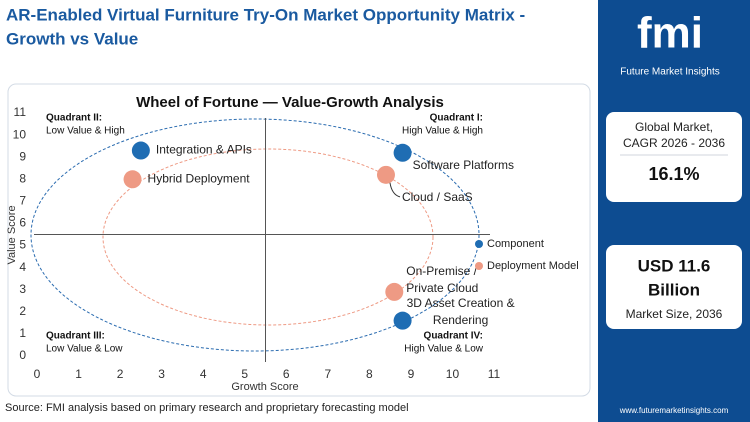 Image resolution: width=750 pixels, height=422 pixels. Describe the element at coordinates (78, 374) in the screenshot. I see `x-tick-label: 1` at that location.